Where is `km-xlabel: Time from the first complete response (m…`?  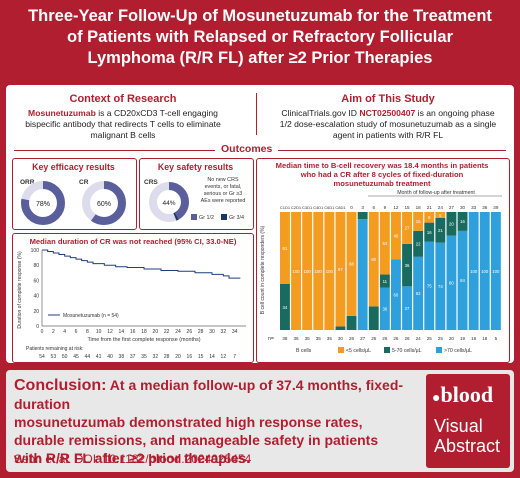 km-xlabel: Time from the first complete response (m… is located at coordinates (143, 340).